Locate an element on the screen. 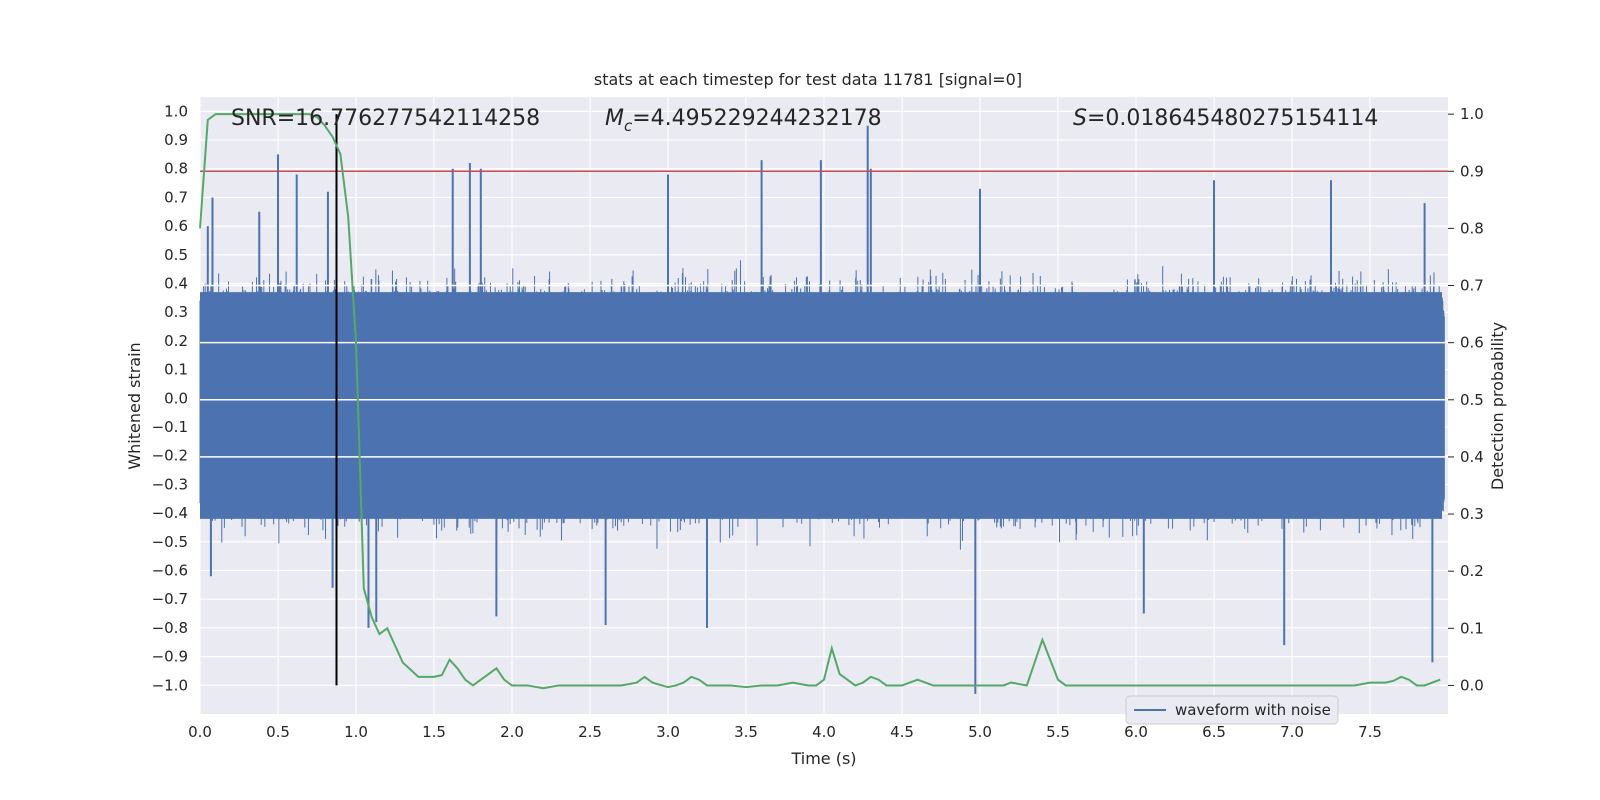 The image size is (1600, 800). y-left-tick-label: −1.0 is located at coordinates (170, 685).